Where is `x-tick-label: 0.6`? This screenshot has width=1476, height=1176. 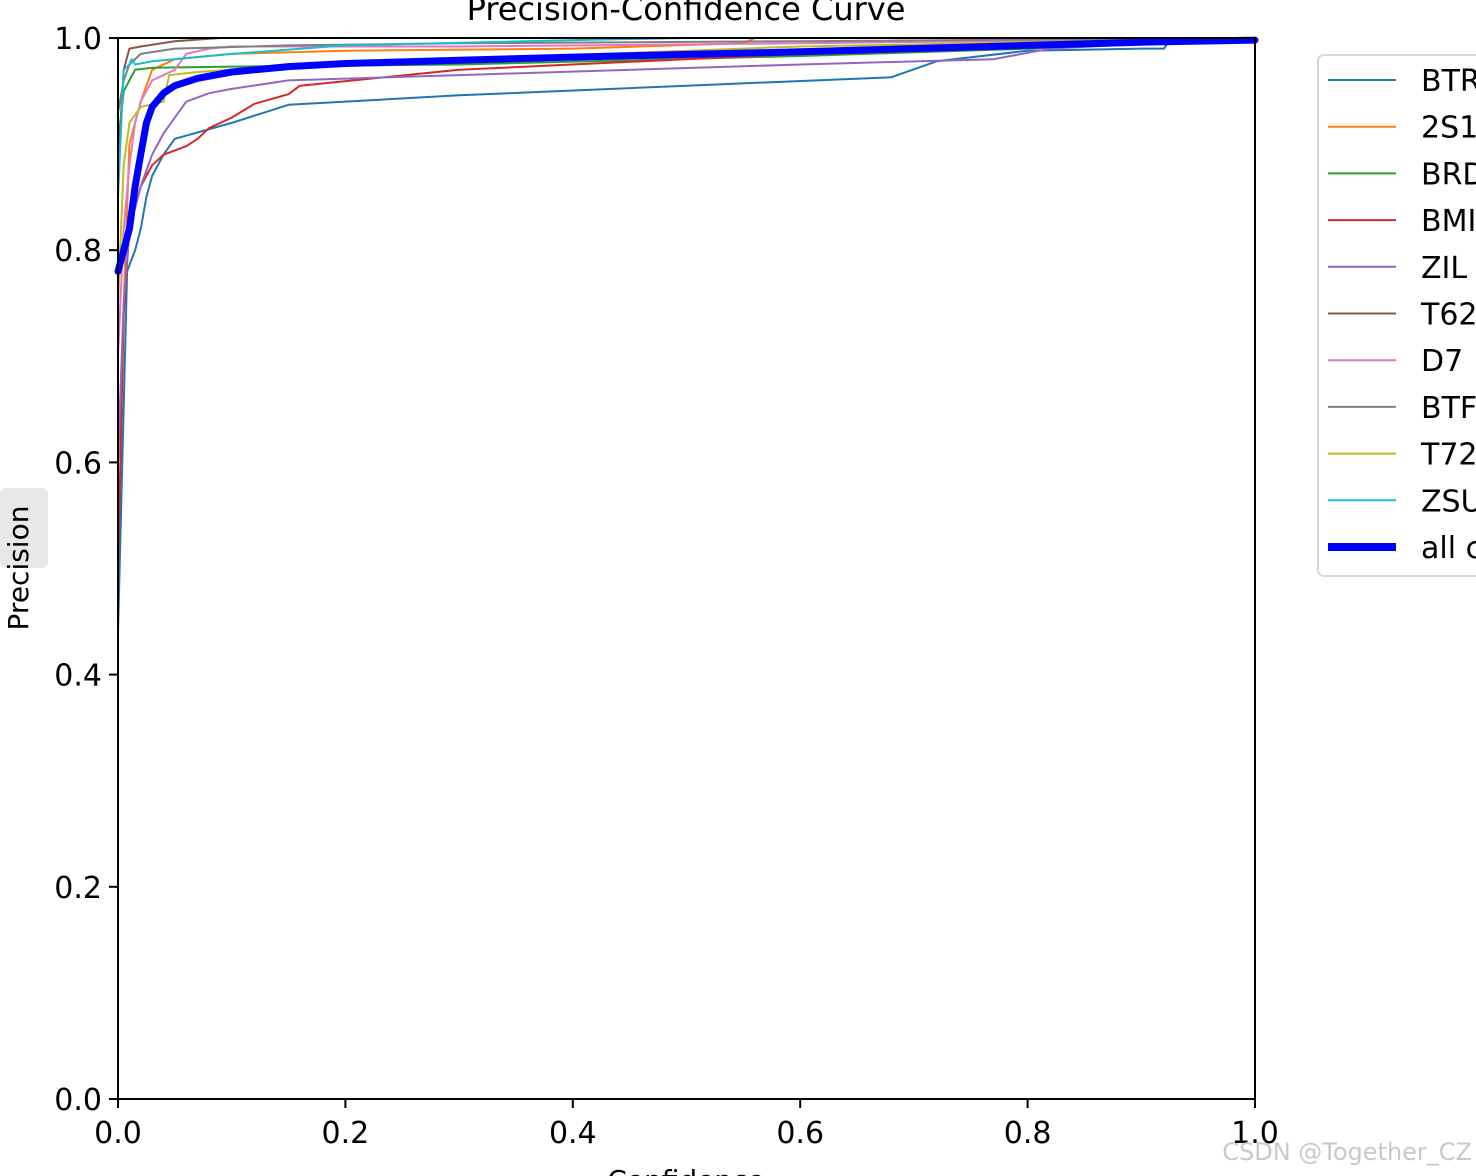 x-tick-label: 0.6 is located at coordinates (800, 1133).